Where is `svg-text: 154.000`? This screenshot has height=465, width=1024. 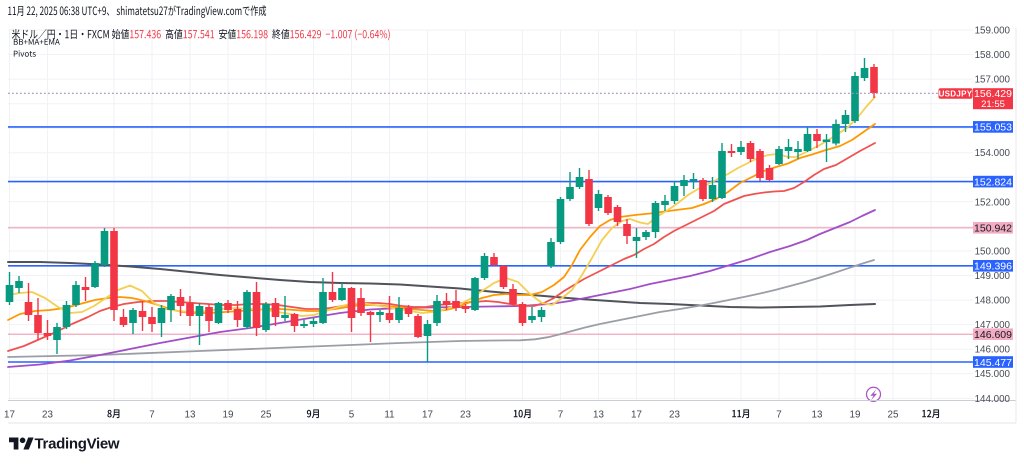 svg-text: 154.000 is located at coordinates (993, 153).